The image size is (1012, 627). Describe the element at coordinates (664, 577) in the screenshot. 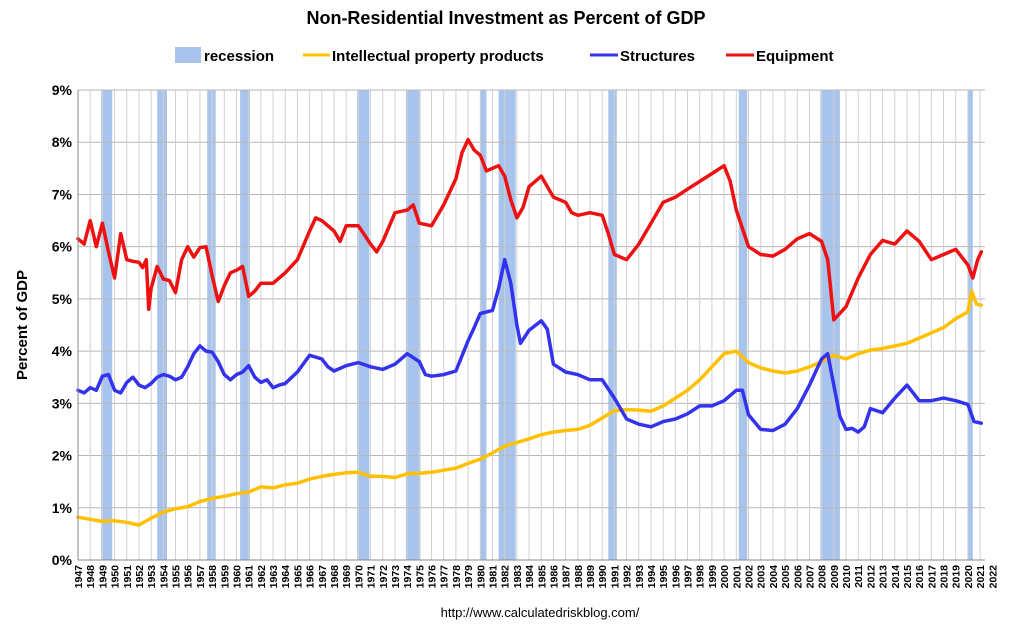

I see `x-tick-label: 1995` at that location.